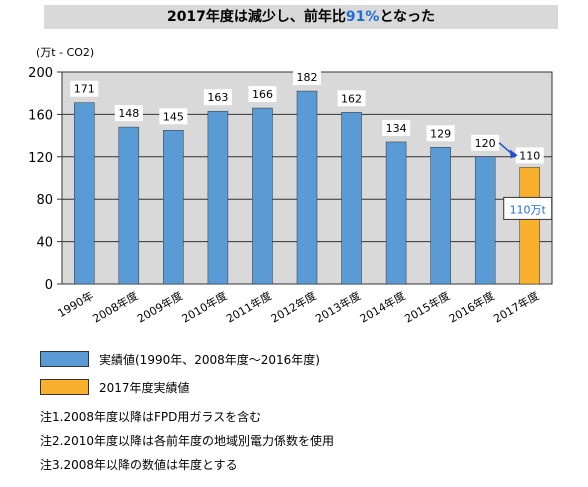 Image resolution: width=588 pixels, height=487 pixels. What do you see at coordinates (516, 306) in the screenshot?
I see `x-tick-label: 2017年度` at bounding box center [516, 306].